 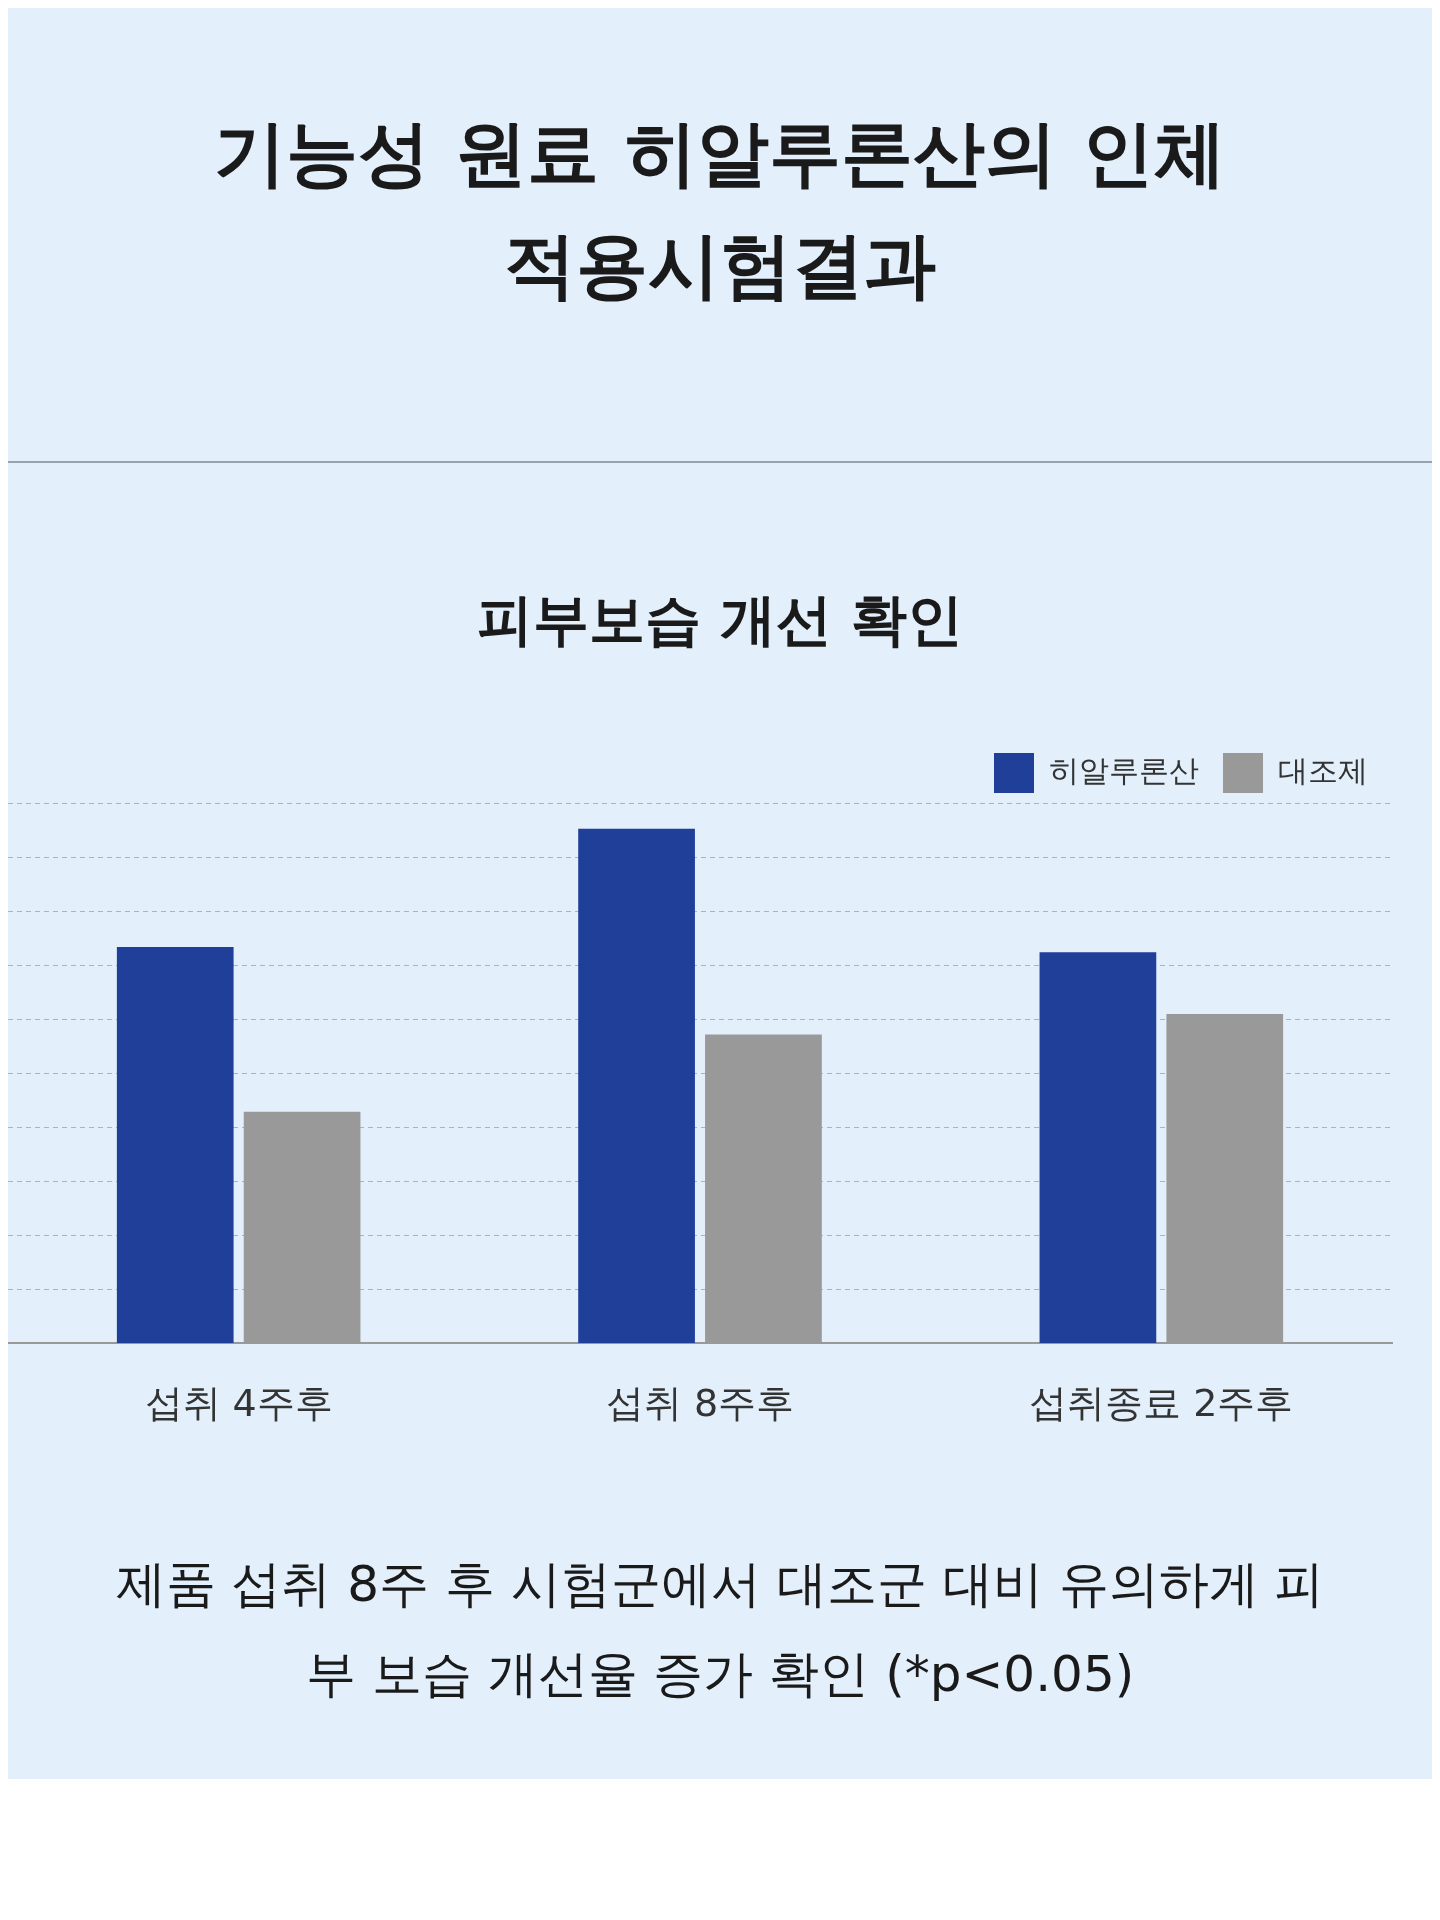 I want to click on chart-title: 기능성 원료 히알루론산의 인체적용시험결과, so click(x=720, y=209).